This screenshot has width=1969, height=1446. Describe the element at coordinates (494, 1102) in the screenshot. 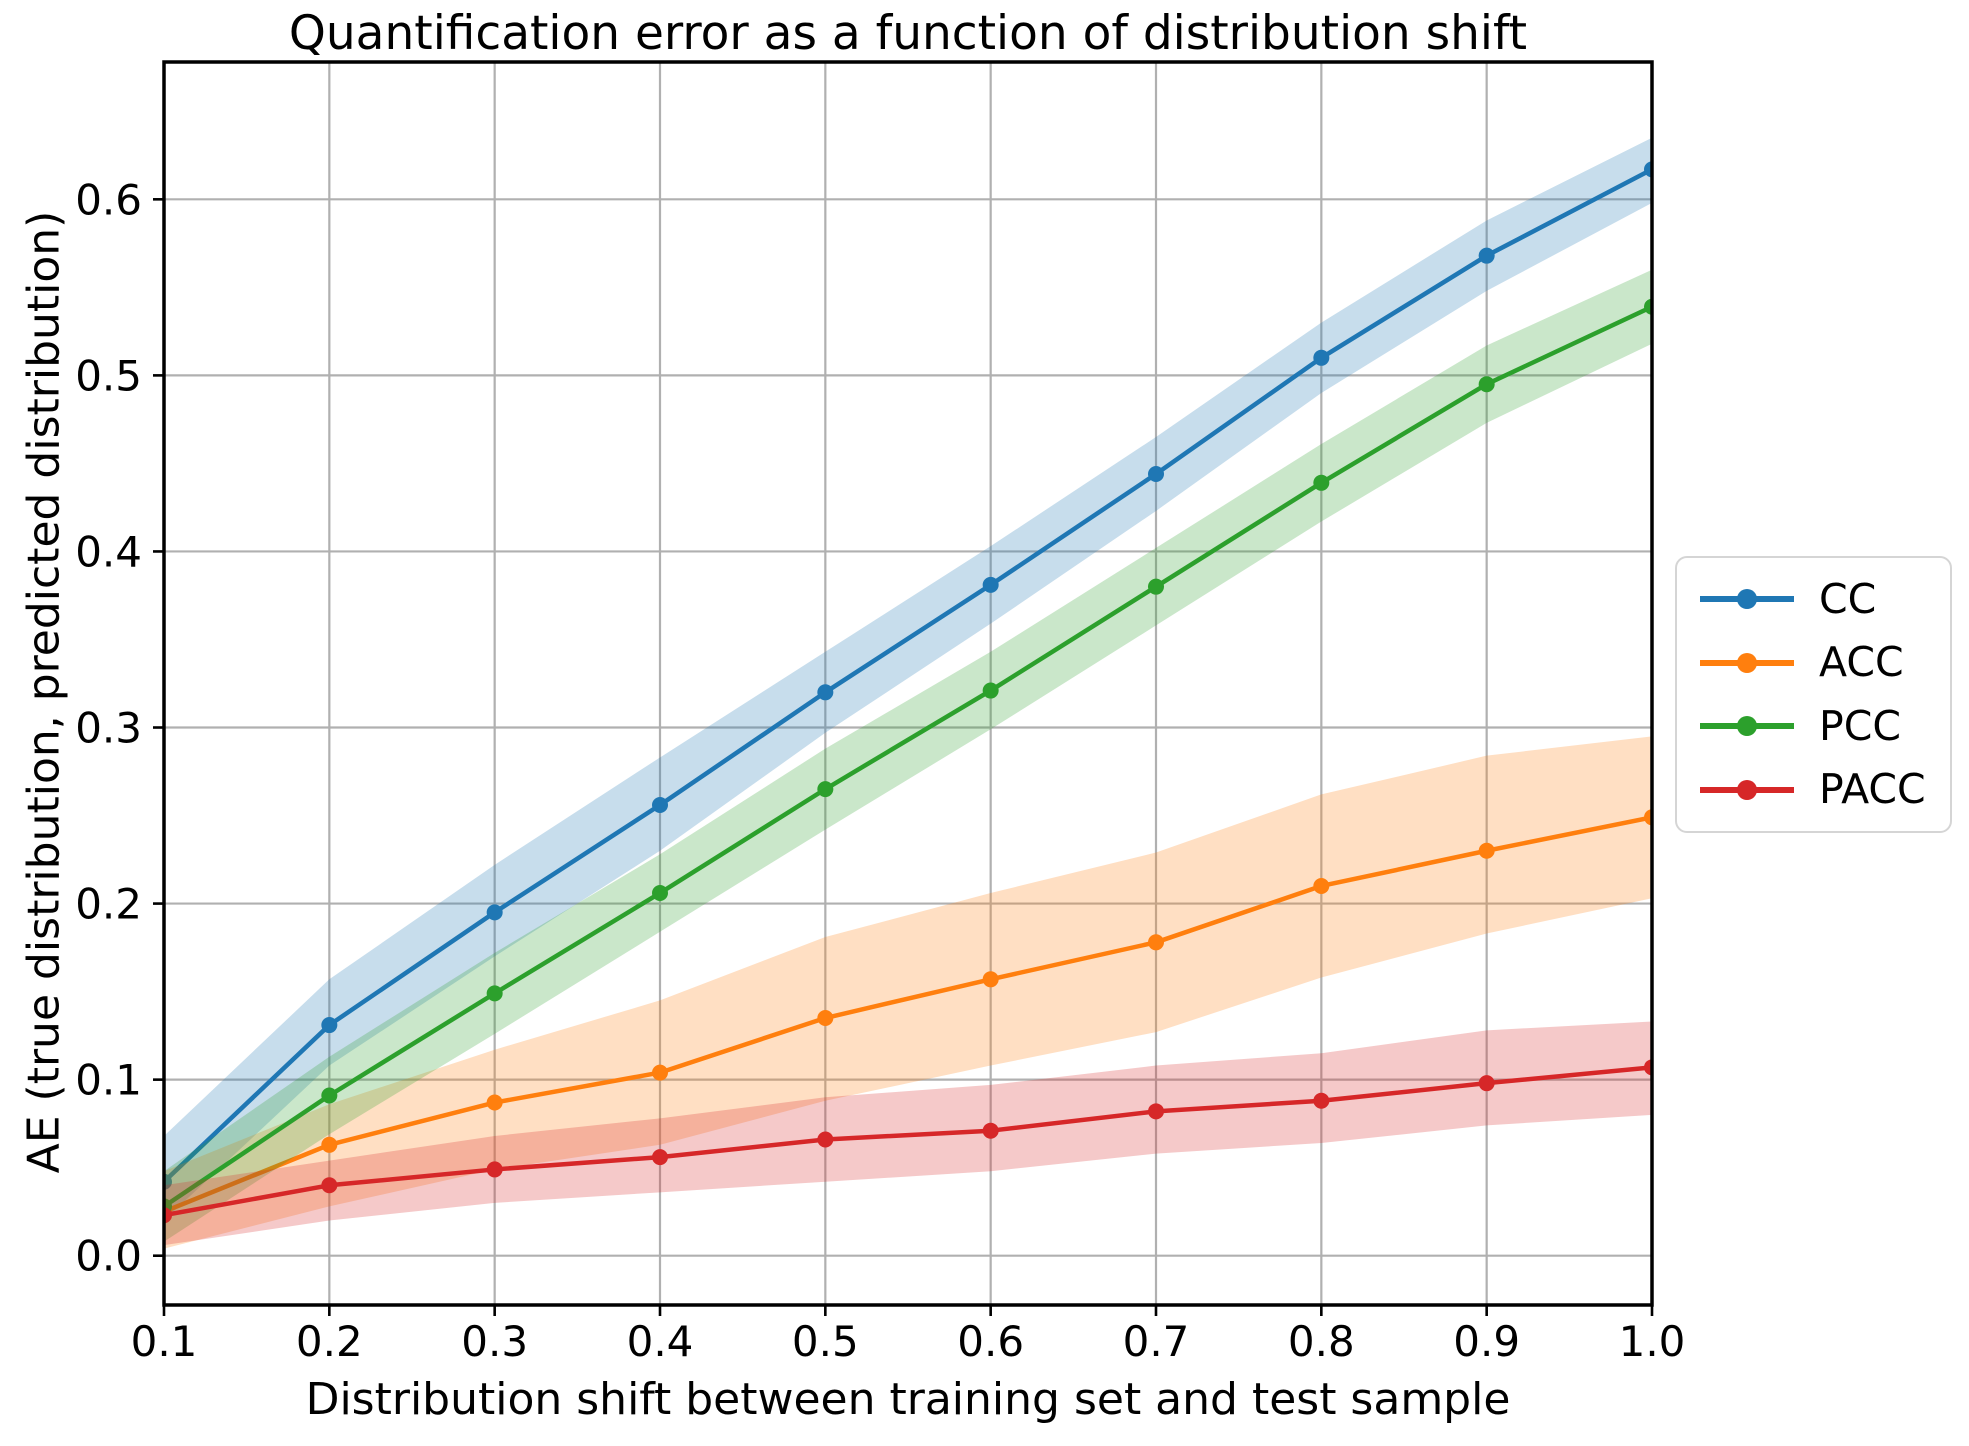

I see `marker-ACC-0.3` at that location.